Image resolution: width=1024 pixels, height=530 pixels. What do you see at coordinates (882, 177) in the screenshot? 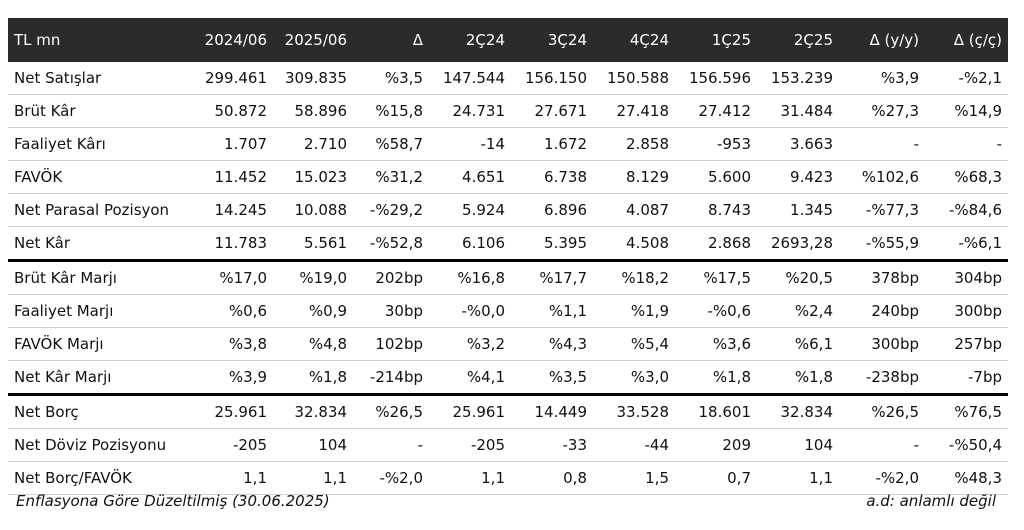
I see `table-cell: %102,6` at bounding box center [882, 177].